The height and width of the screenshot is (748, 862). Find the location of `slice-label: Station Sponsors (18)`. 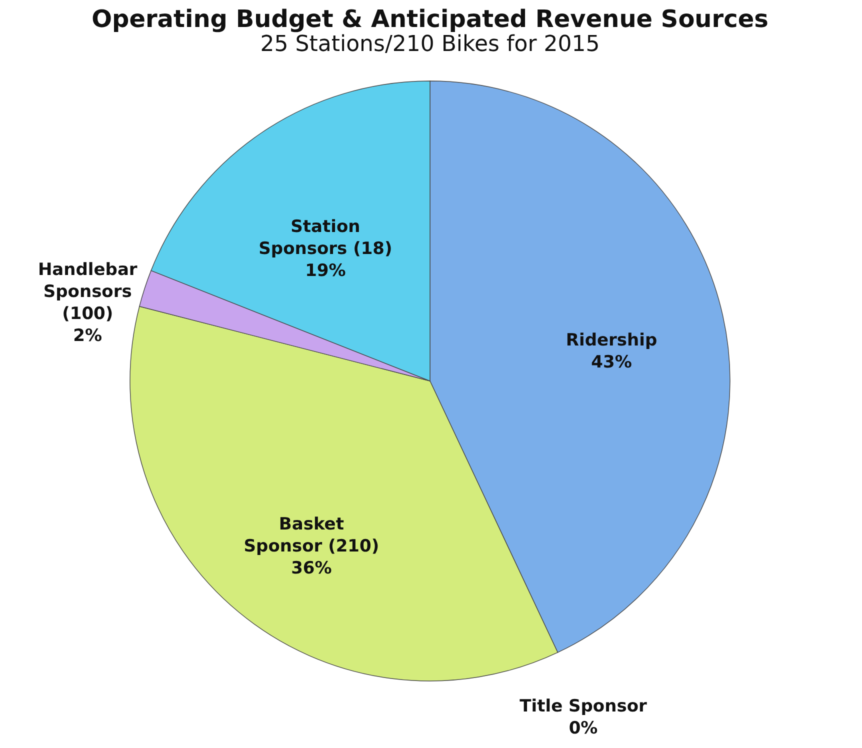

slice-label: Station Sponsors (18) is located at coordinates (325, 238).